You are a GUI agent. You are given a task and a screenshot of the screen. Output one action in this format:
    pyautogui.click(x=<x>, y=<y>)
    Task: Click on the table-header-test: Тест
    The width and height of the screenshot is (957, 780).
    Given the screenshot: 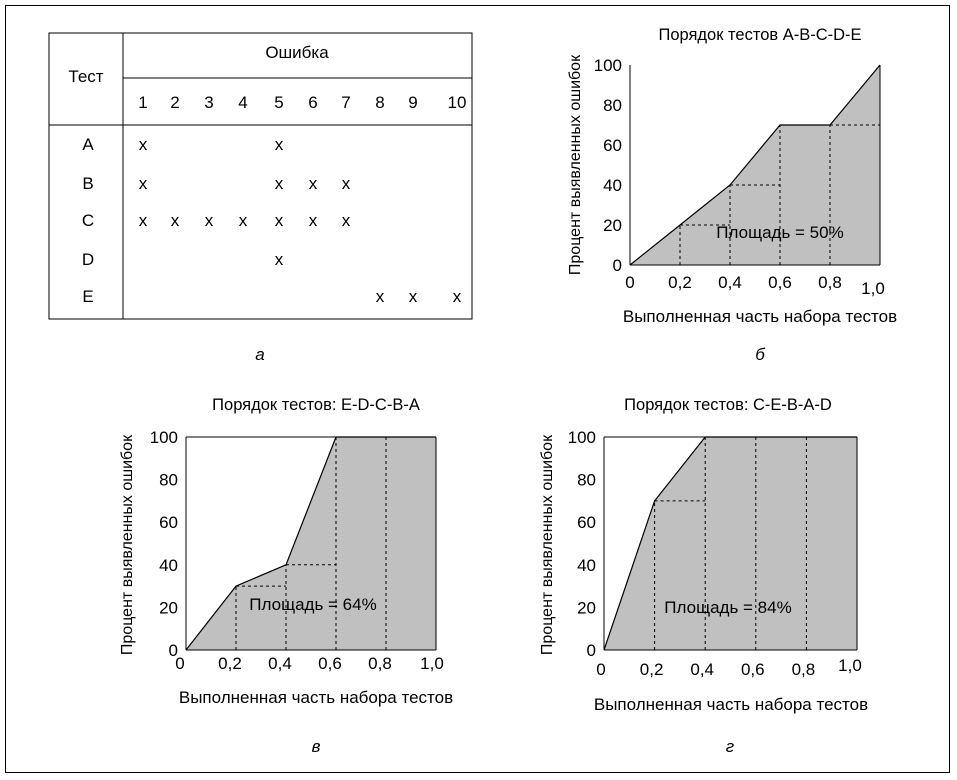 What is the action you would take?
    pyautogui.click(x=85, y=76)
    